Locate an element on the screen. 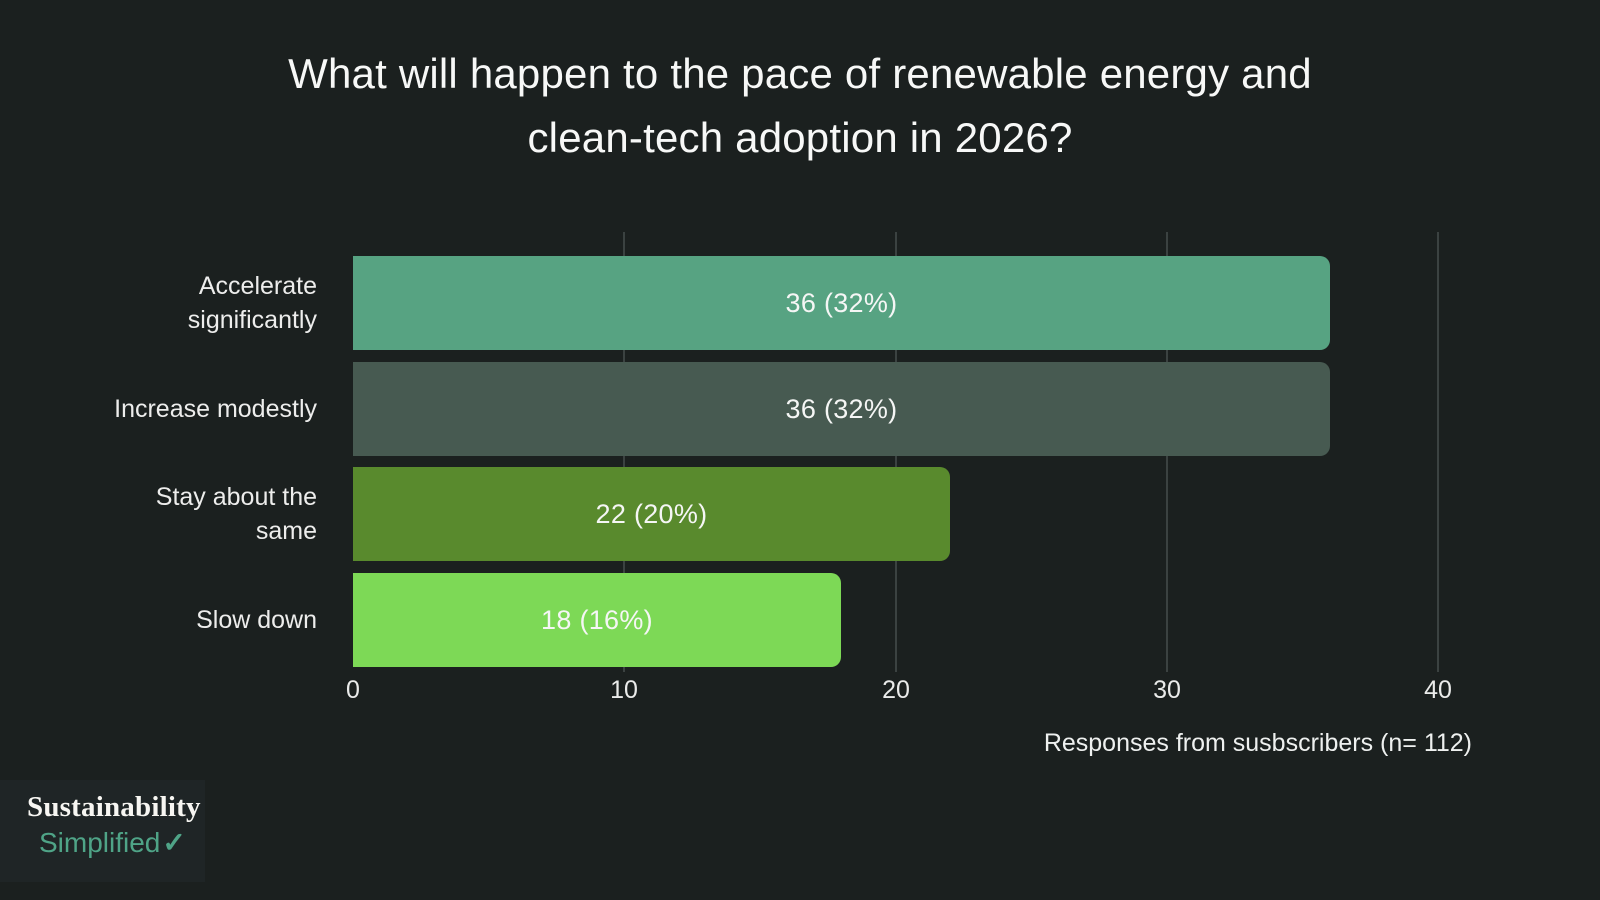  bar-value-label: 22 (20%) is located at coordinates (651, 513).